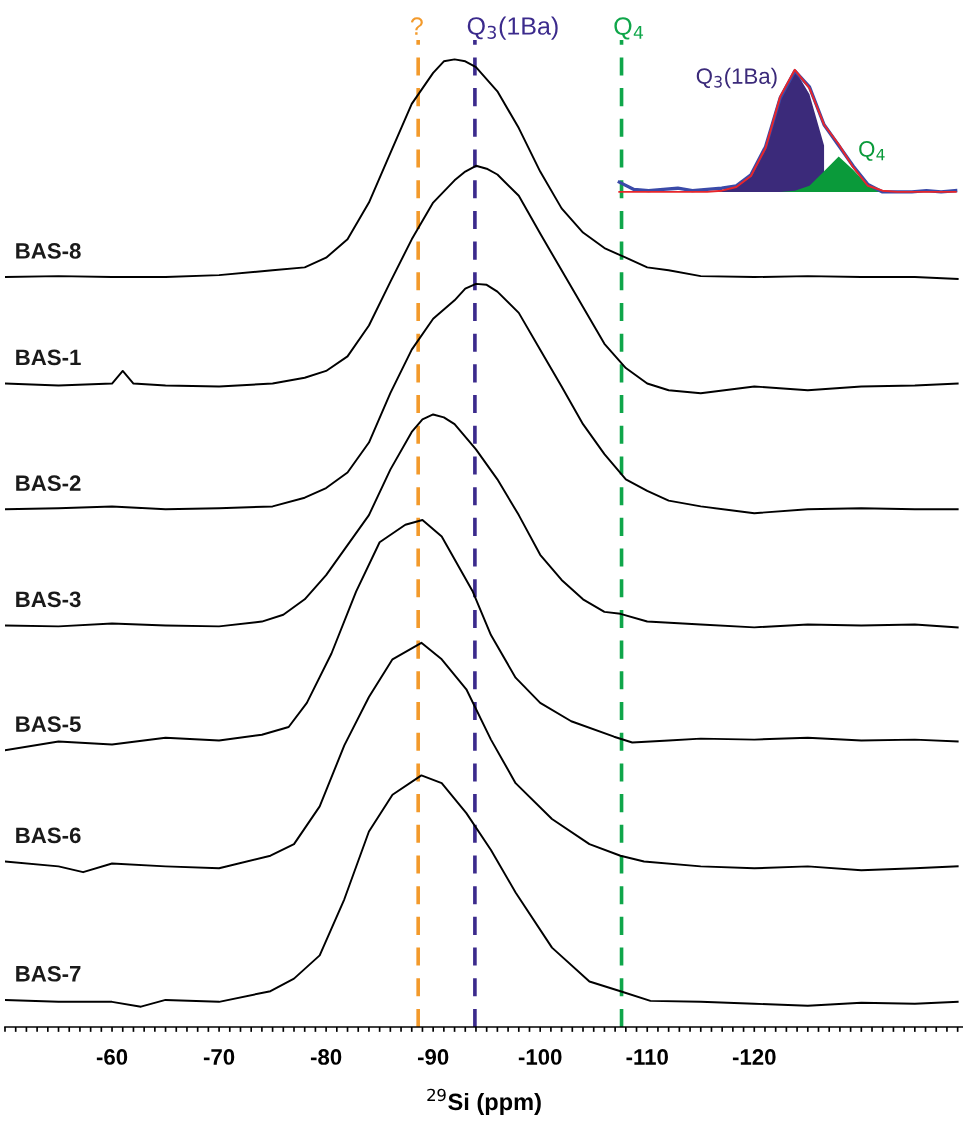  What do you see at coordinates (872, 151) in the screenshot?
I see `series-label: Q$_{4}$` at bounding box center [872, 151].